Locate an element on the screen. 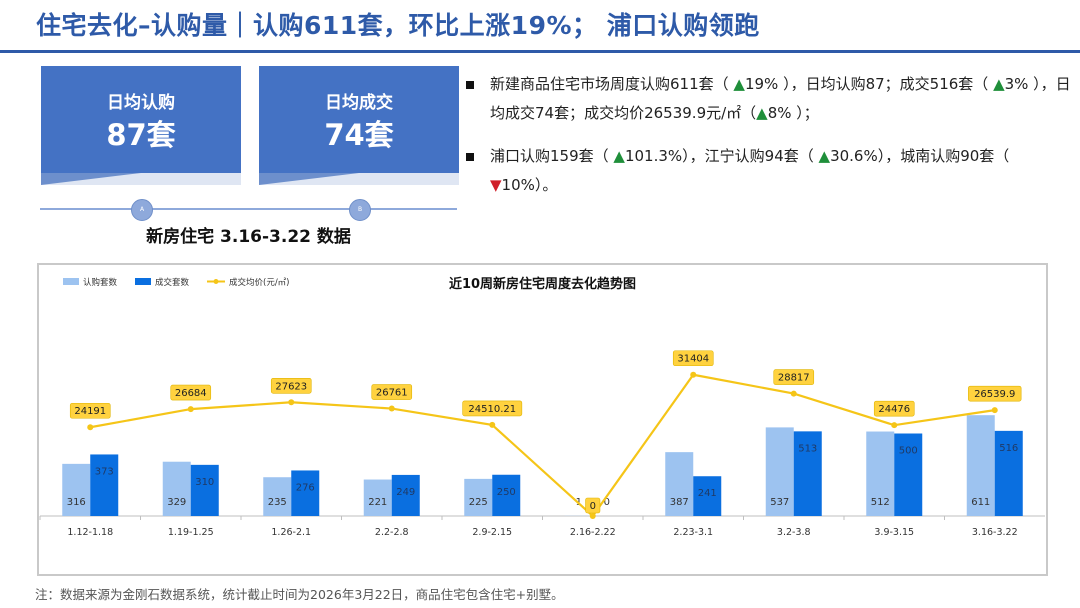 This screenshot has height=608, width=1080. price-label: 31404 is located at coordinates (693, 359).